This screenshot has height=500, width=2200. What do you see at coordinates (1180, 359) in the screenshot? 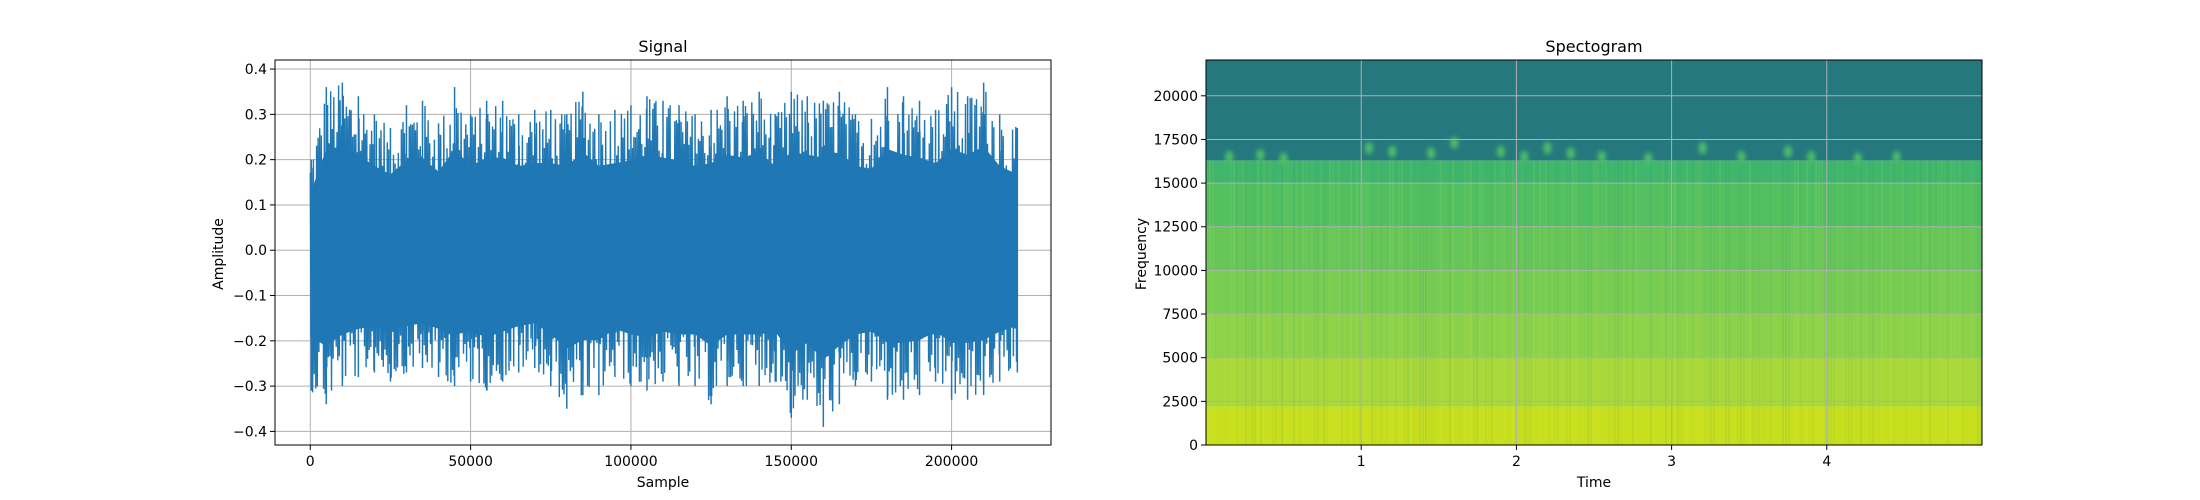
I see `spectrogram-y-tick-label: 5000` at bounding box center [1180, 359].